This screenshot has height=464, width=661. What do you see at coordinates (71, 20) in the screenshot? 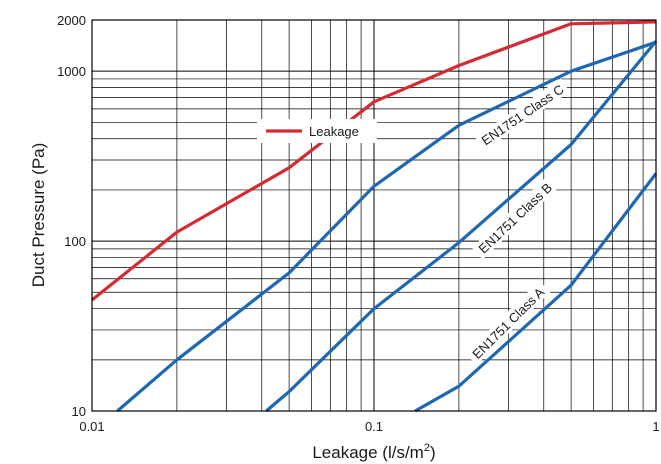
I see `y-tick-label: 2000` at bounding box center [71, 20].